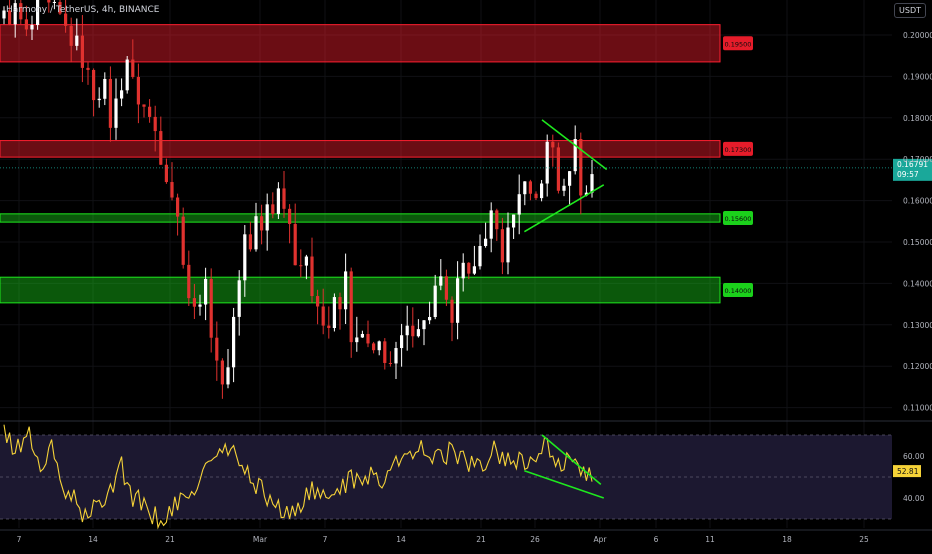  What do you see at coordinates (917, 325) in the screenshot?
I see `price-tick-label: 0.13000` at bounding box center [917, 325].